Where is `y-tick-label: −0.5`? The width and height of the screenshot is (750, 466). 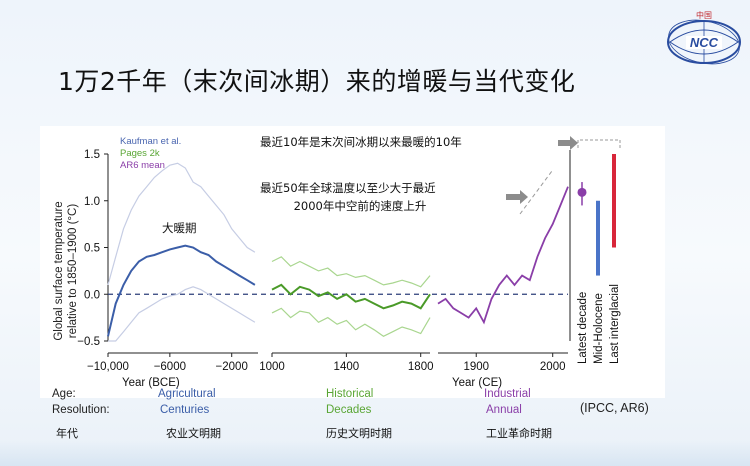
y-tick-label: −0.5 is located at coordinates (88, 342).